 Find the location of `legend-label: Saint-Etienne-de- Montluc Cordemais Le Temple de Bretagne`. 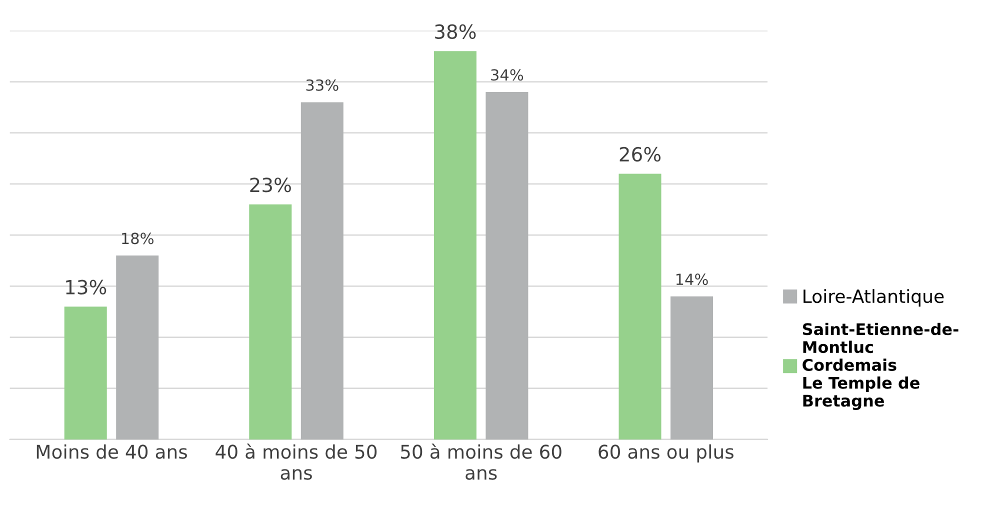

legend-label: Saint-Etienne-de- Montluc Cordemais Le Temple de Bretagne is located at coordinates (880, 366).